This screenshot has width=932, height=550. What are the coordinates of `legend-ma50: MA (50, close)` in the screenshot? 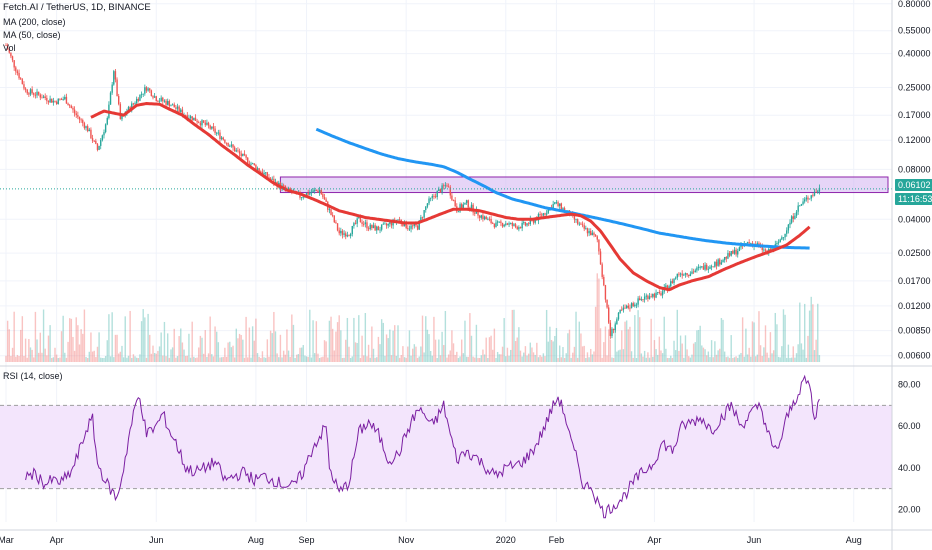 It's located at (32, 35).